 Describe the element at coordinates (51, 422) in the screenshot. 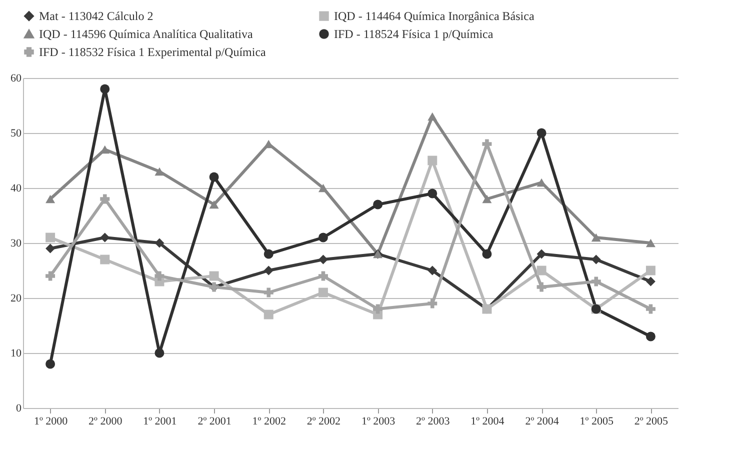

I see `x-tick-label: 1º 2000` at that location.